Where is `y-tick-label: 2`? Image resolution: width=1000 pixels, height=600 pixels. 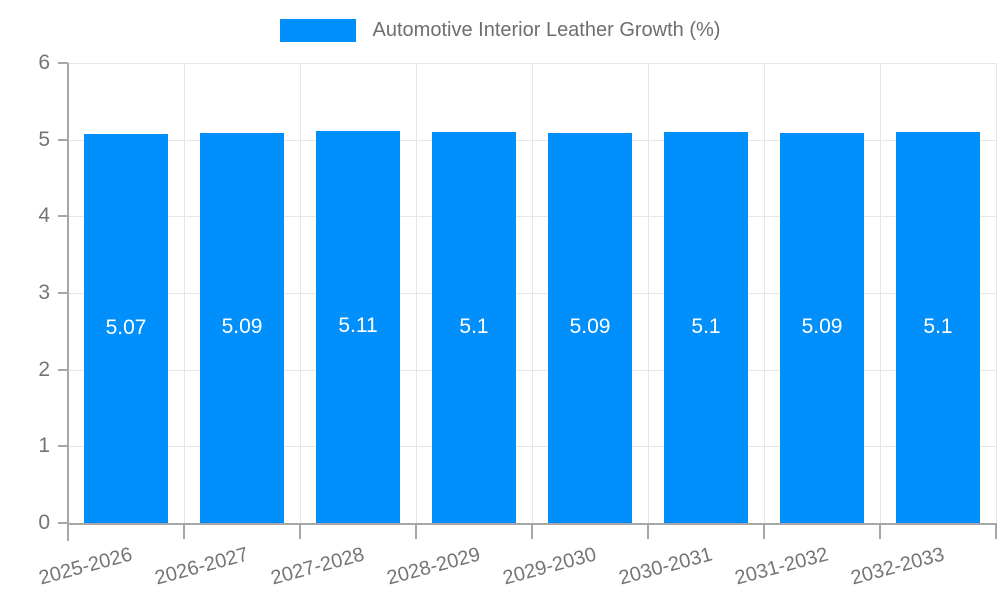
y-tick-label: 2 is located at coordinates (44, 369).